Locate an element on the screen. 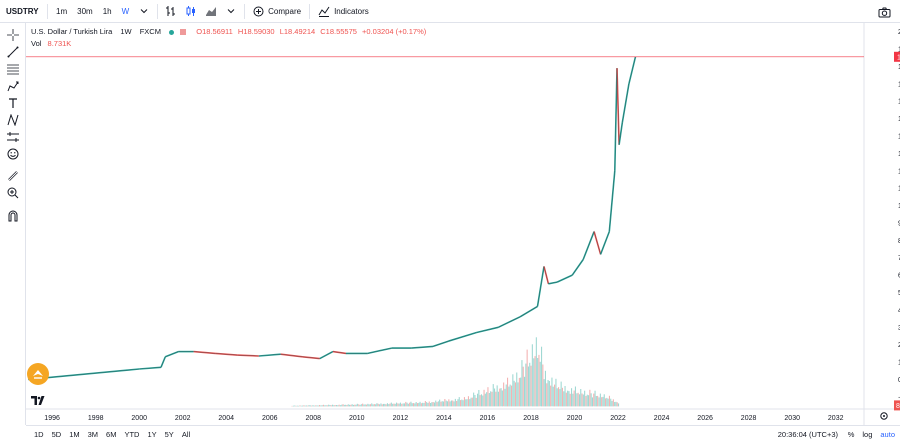  candles-icon is located at coordinates (191, 11).